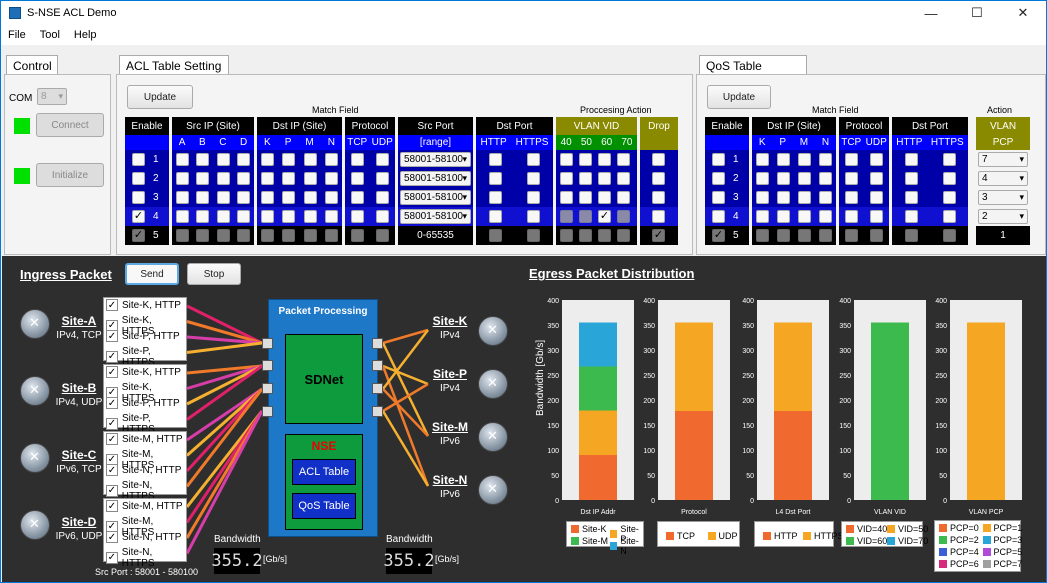 This screenshot has width=1047, height=583. What do you see at coordinates (138, 159) in the screenshot?
I see `acl-enable-checkbox` at bounding box center [138, 159].